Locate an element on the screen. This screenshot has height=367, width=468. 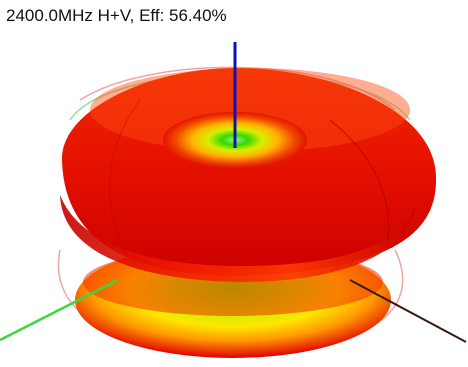
y-axis is located at coordinates (408, 311).